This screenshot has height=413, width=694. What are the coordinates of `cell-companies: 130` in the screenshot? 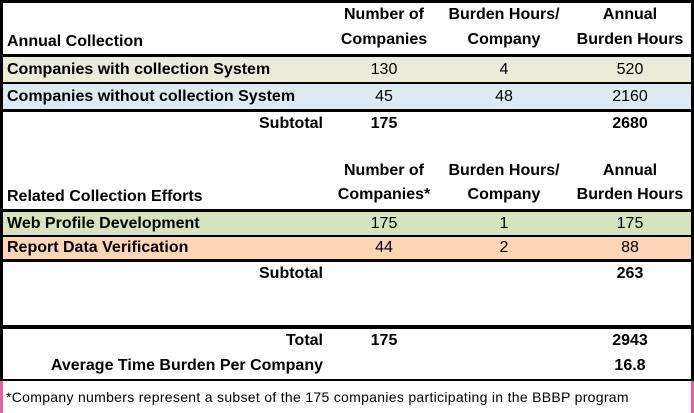 It's located at (384, 69).